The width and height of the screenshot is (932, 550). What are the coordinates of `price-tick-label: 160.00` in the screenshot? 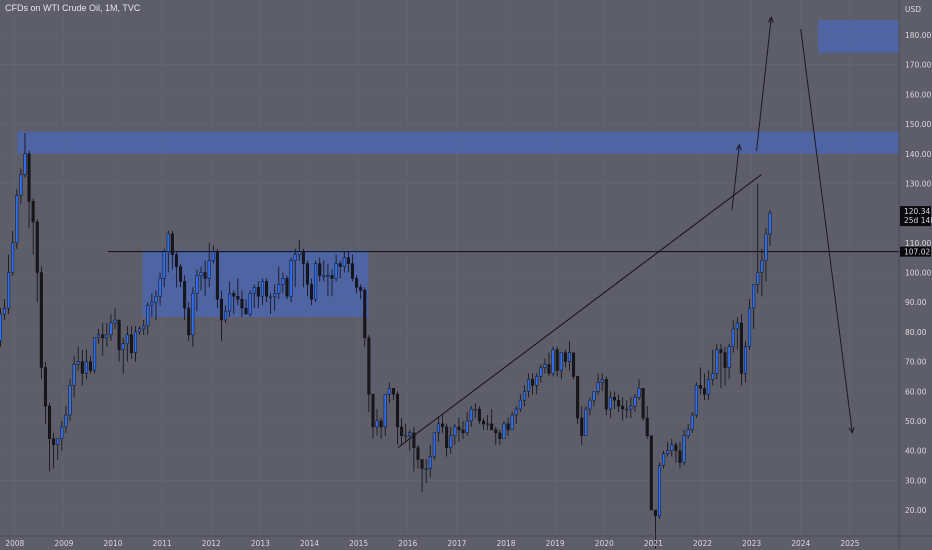 It's located at (918, 94).